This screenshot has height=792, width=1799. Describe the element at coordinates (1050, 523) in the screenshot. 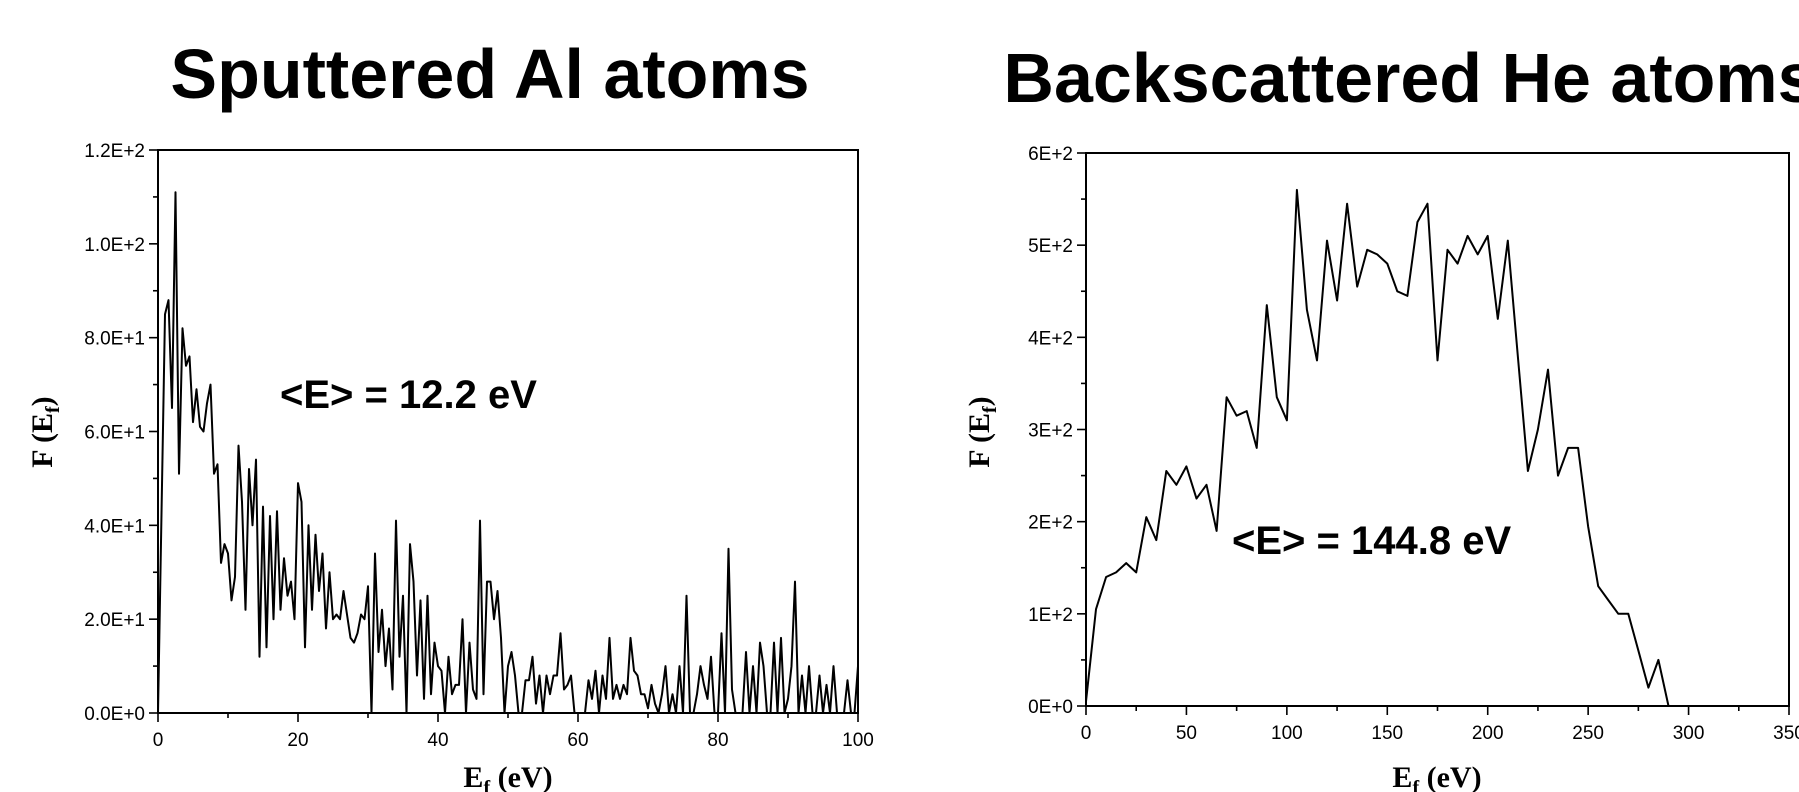

I see `y-tick-label: 2E+2` at that location.